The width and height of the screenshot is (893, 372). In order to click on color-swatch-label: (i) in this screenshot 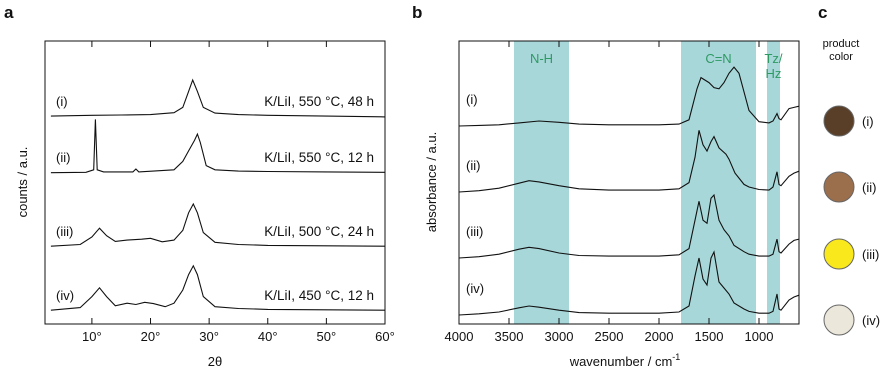, I will do `click(868, 121)`.